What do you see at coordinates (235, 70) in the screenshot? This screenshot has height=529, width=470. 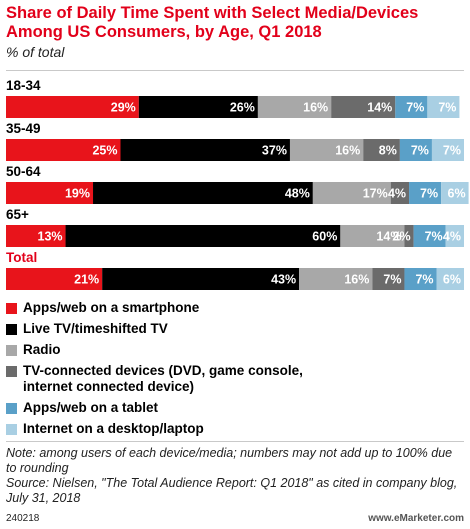 I see `top-divider` at bounding box center [235, 70].